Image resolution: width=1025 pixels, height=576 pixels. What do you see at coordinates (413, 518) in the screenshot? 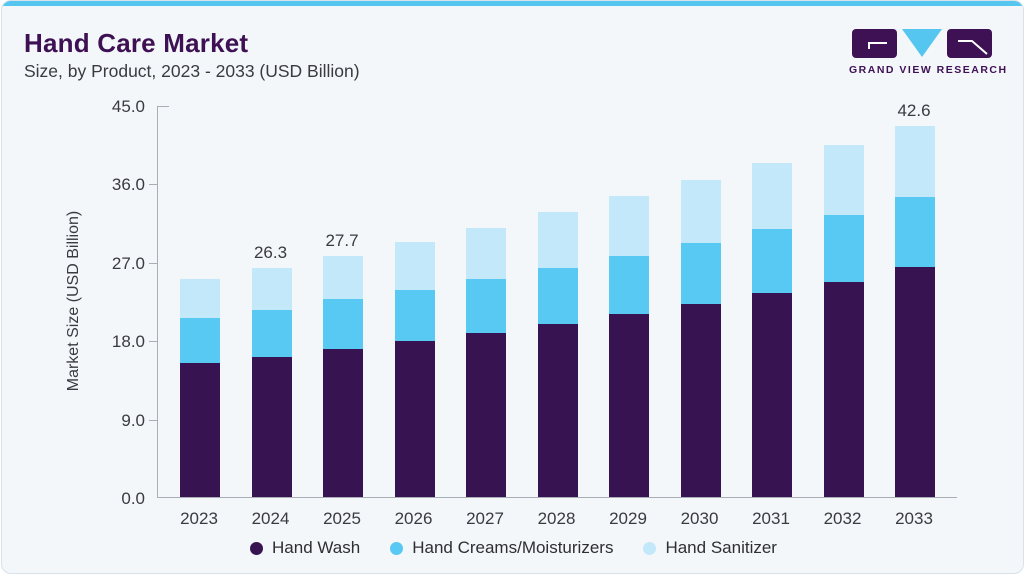
I see `x-tick-label: 2026` at bounding box center [413, 518].